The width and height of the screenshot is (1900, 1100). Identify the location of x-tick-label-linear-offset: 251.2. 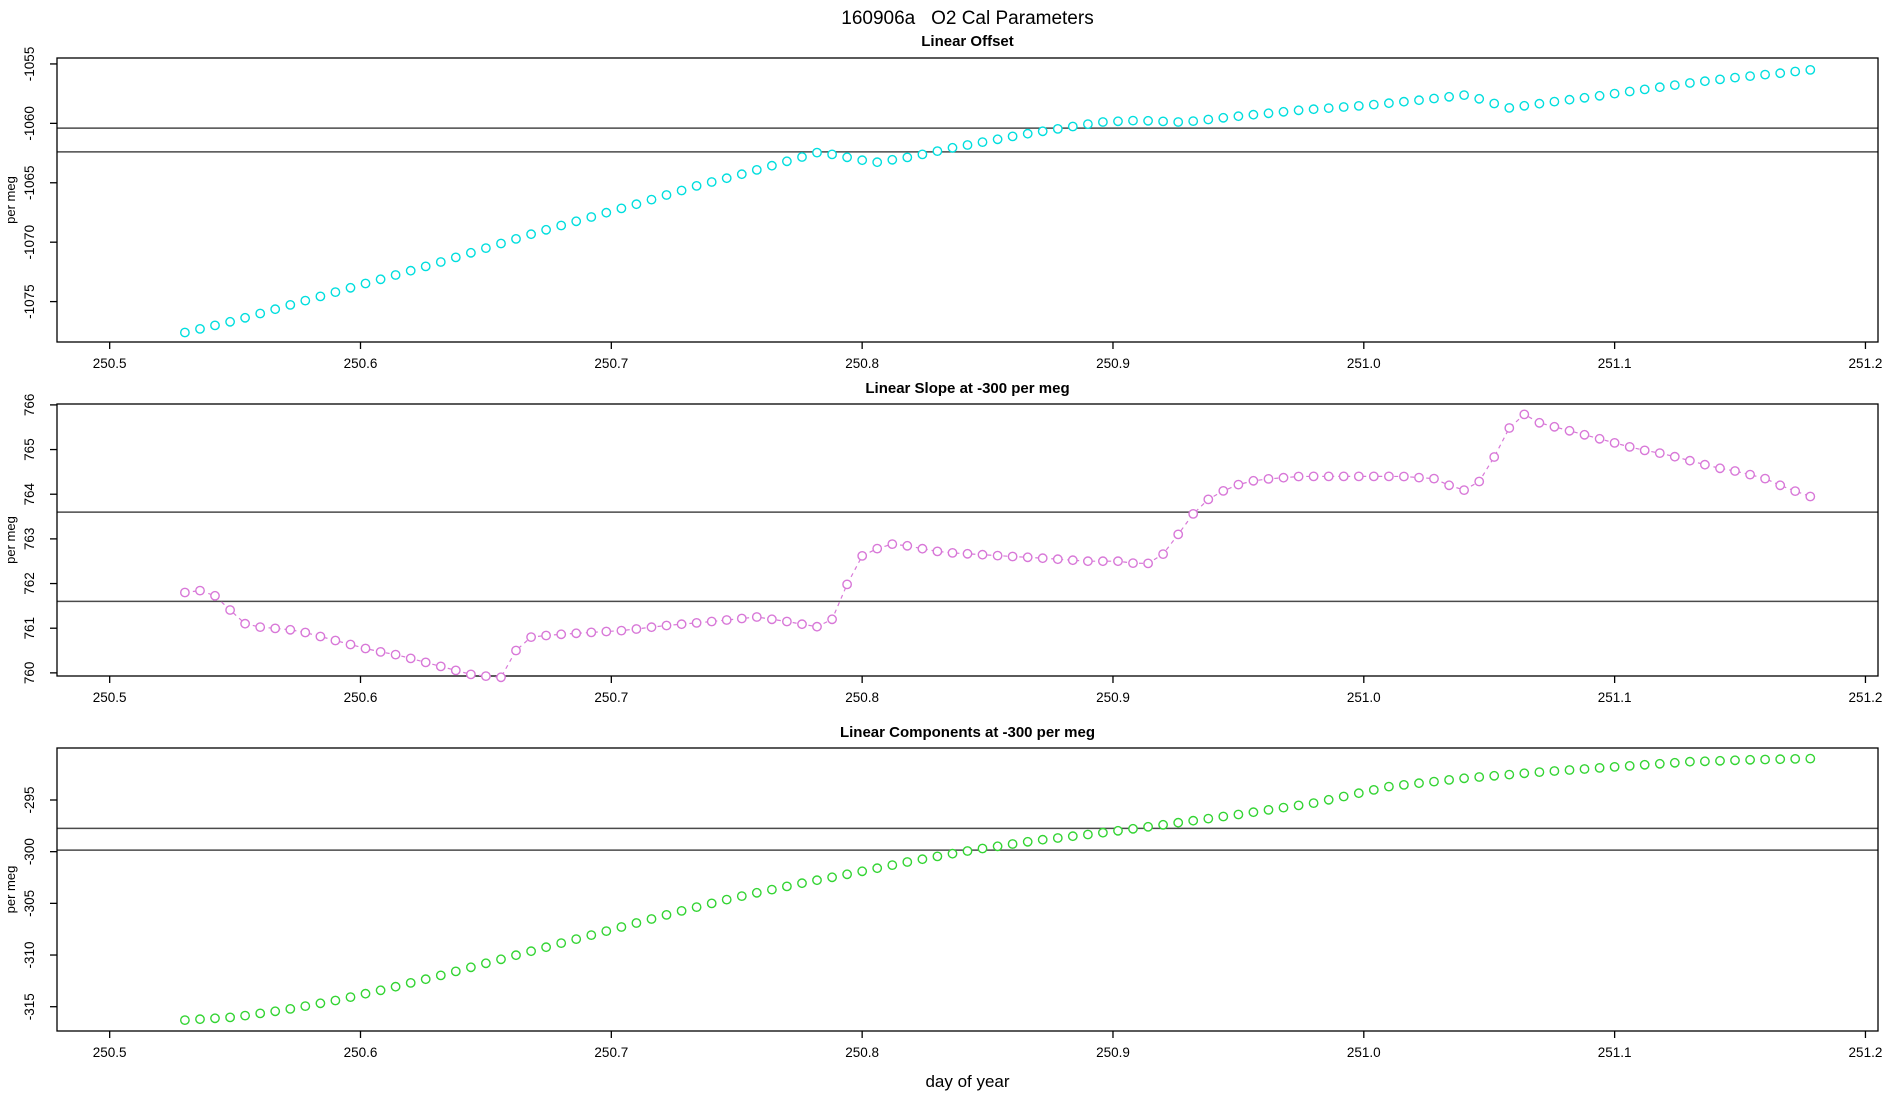
(1866, 363).